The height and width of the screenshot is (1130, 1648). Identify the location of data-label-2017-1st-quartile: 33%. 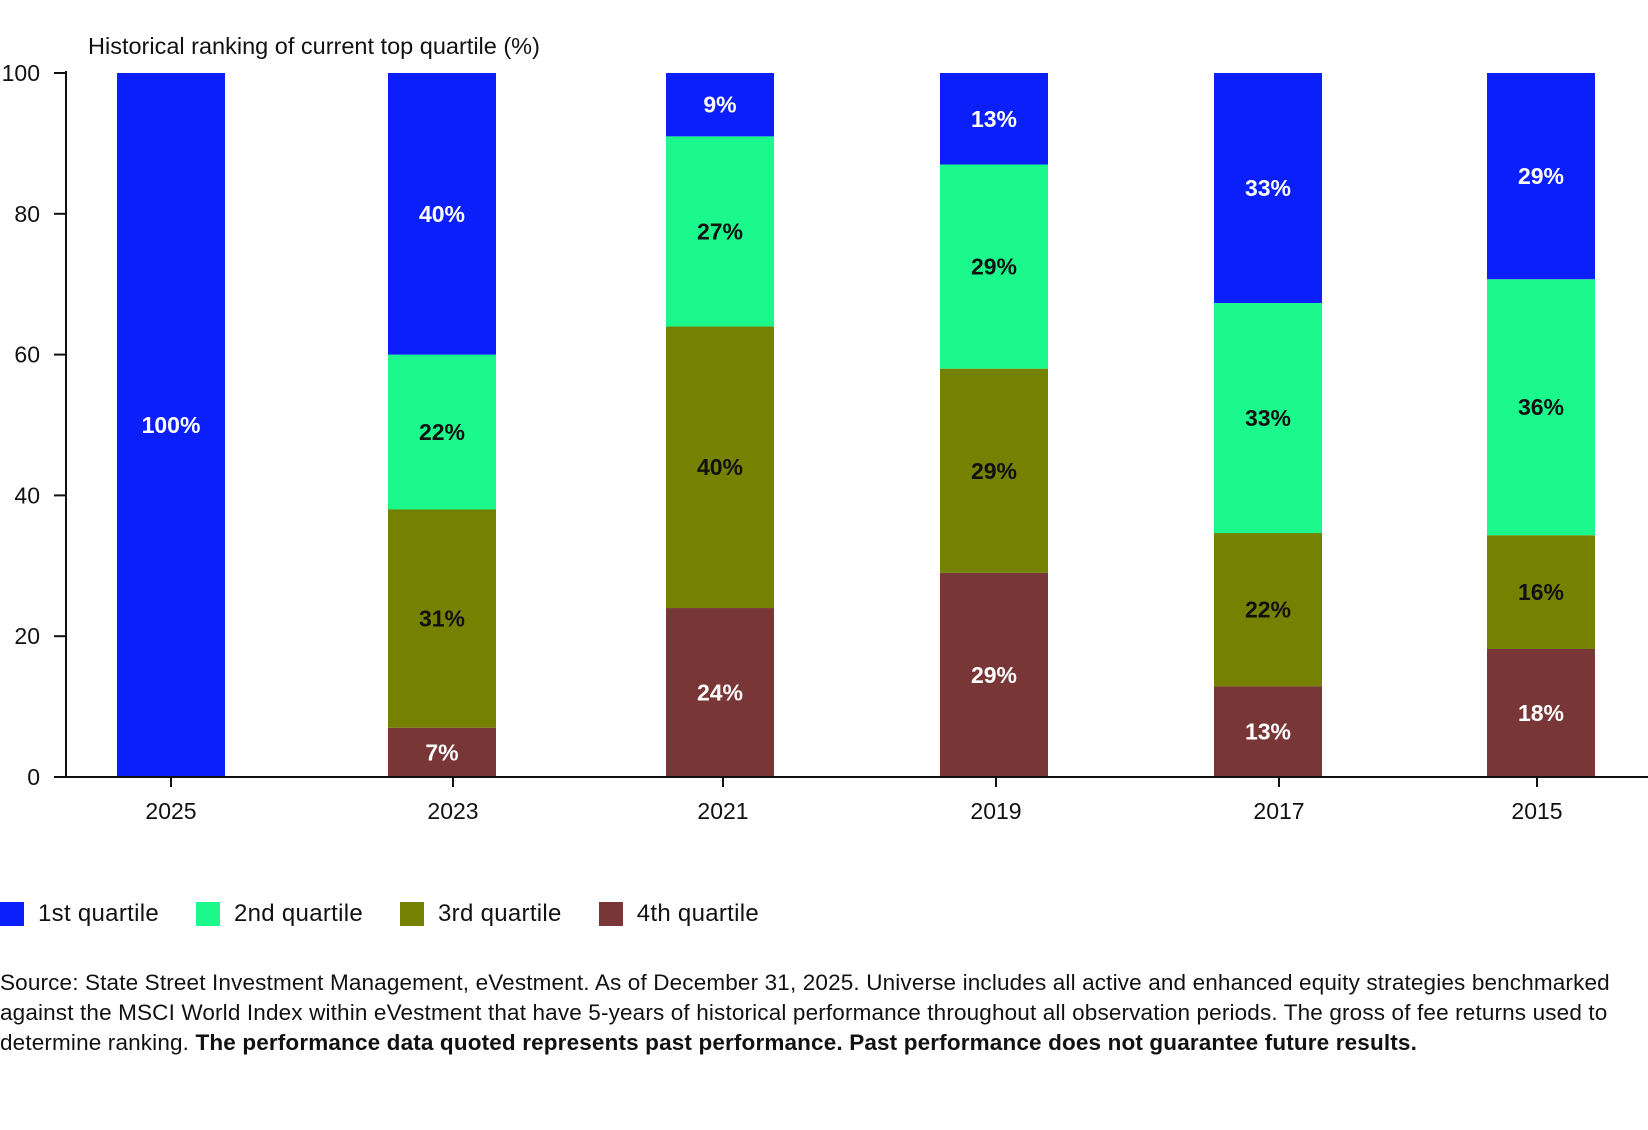
(1268, 188).